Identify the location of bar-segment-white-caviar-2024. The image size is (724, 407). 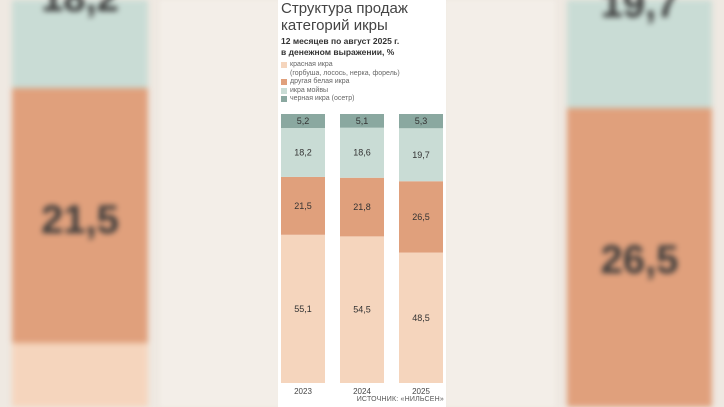
(362, 207).